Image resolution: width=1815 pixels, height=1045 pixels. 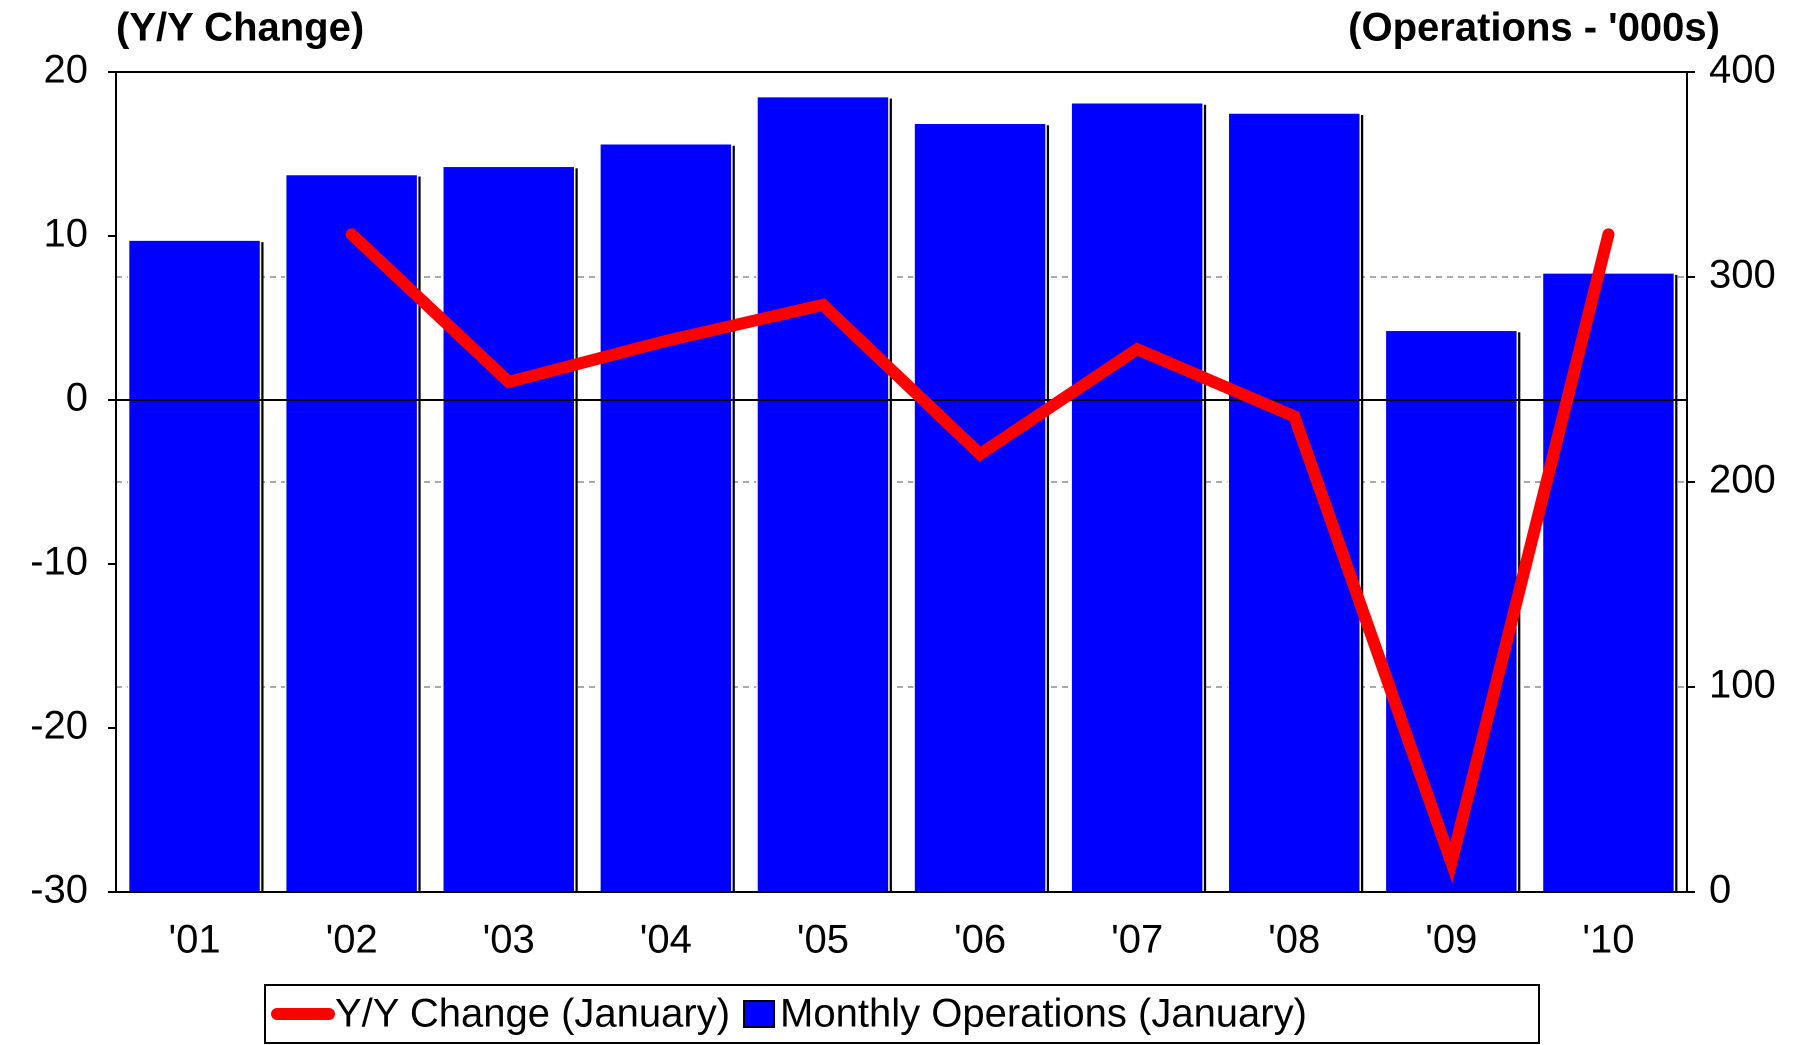 What do you see at coordinates (1720, 890) in the screenshot?
I see `y2-tick-label: 0` at bounding box center [1720, 890].